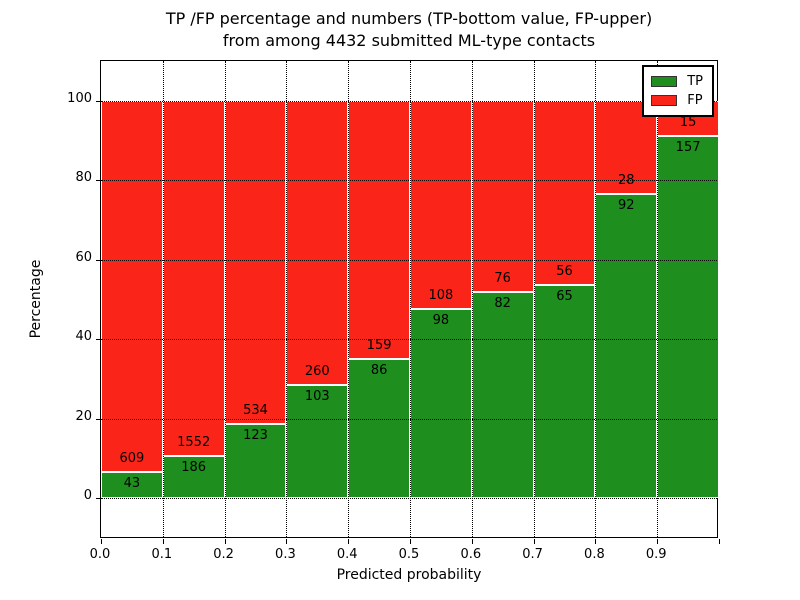 The width and height of the screenshot is (800, 600). What do you see at coordinates (441, 321) in the screenshot?
I see `bar-label-tp-5: 98` at bounding box center [441, 321].